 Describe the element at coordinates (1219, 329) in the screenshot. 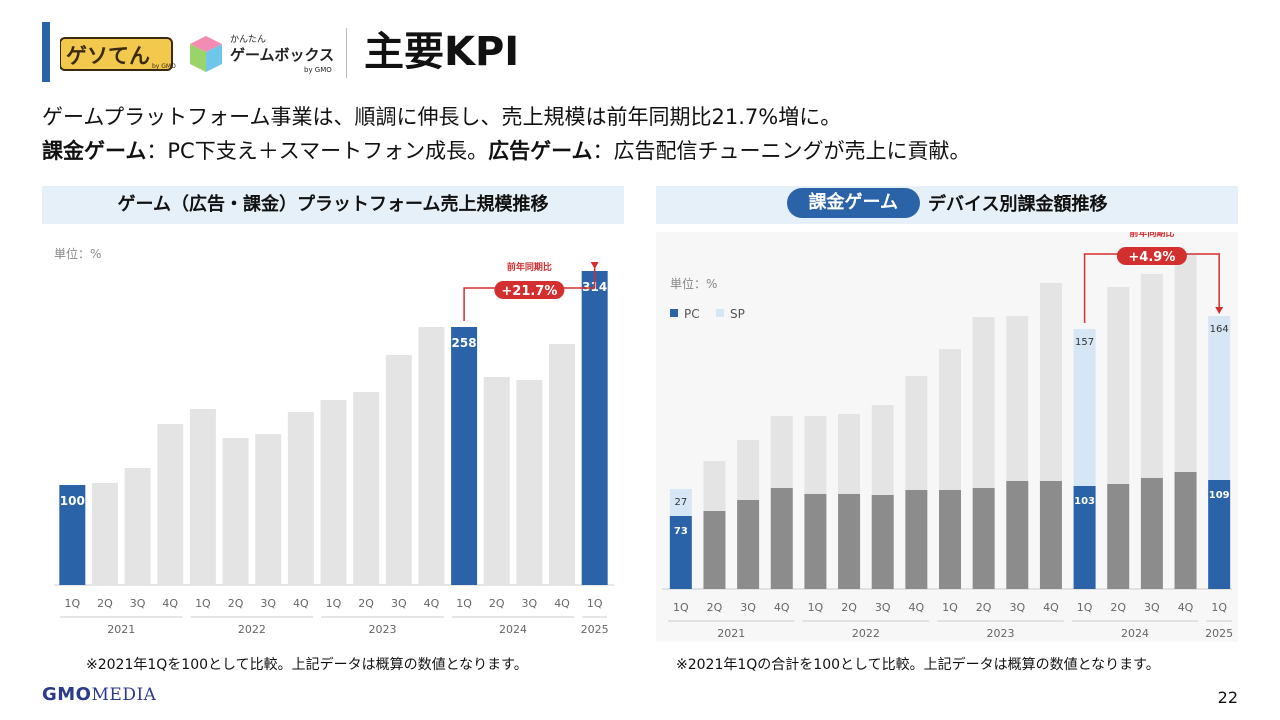

I see `right-sp-label-16: 164` at that location.